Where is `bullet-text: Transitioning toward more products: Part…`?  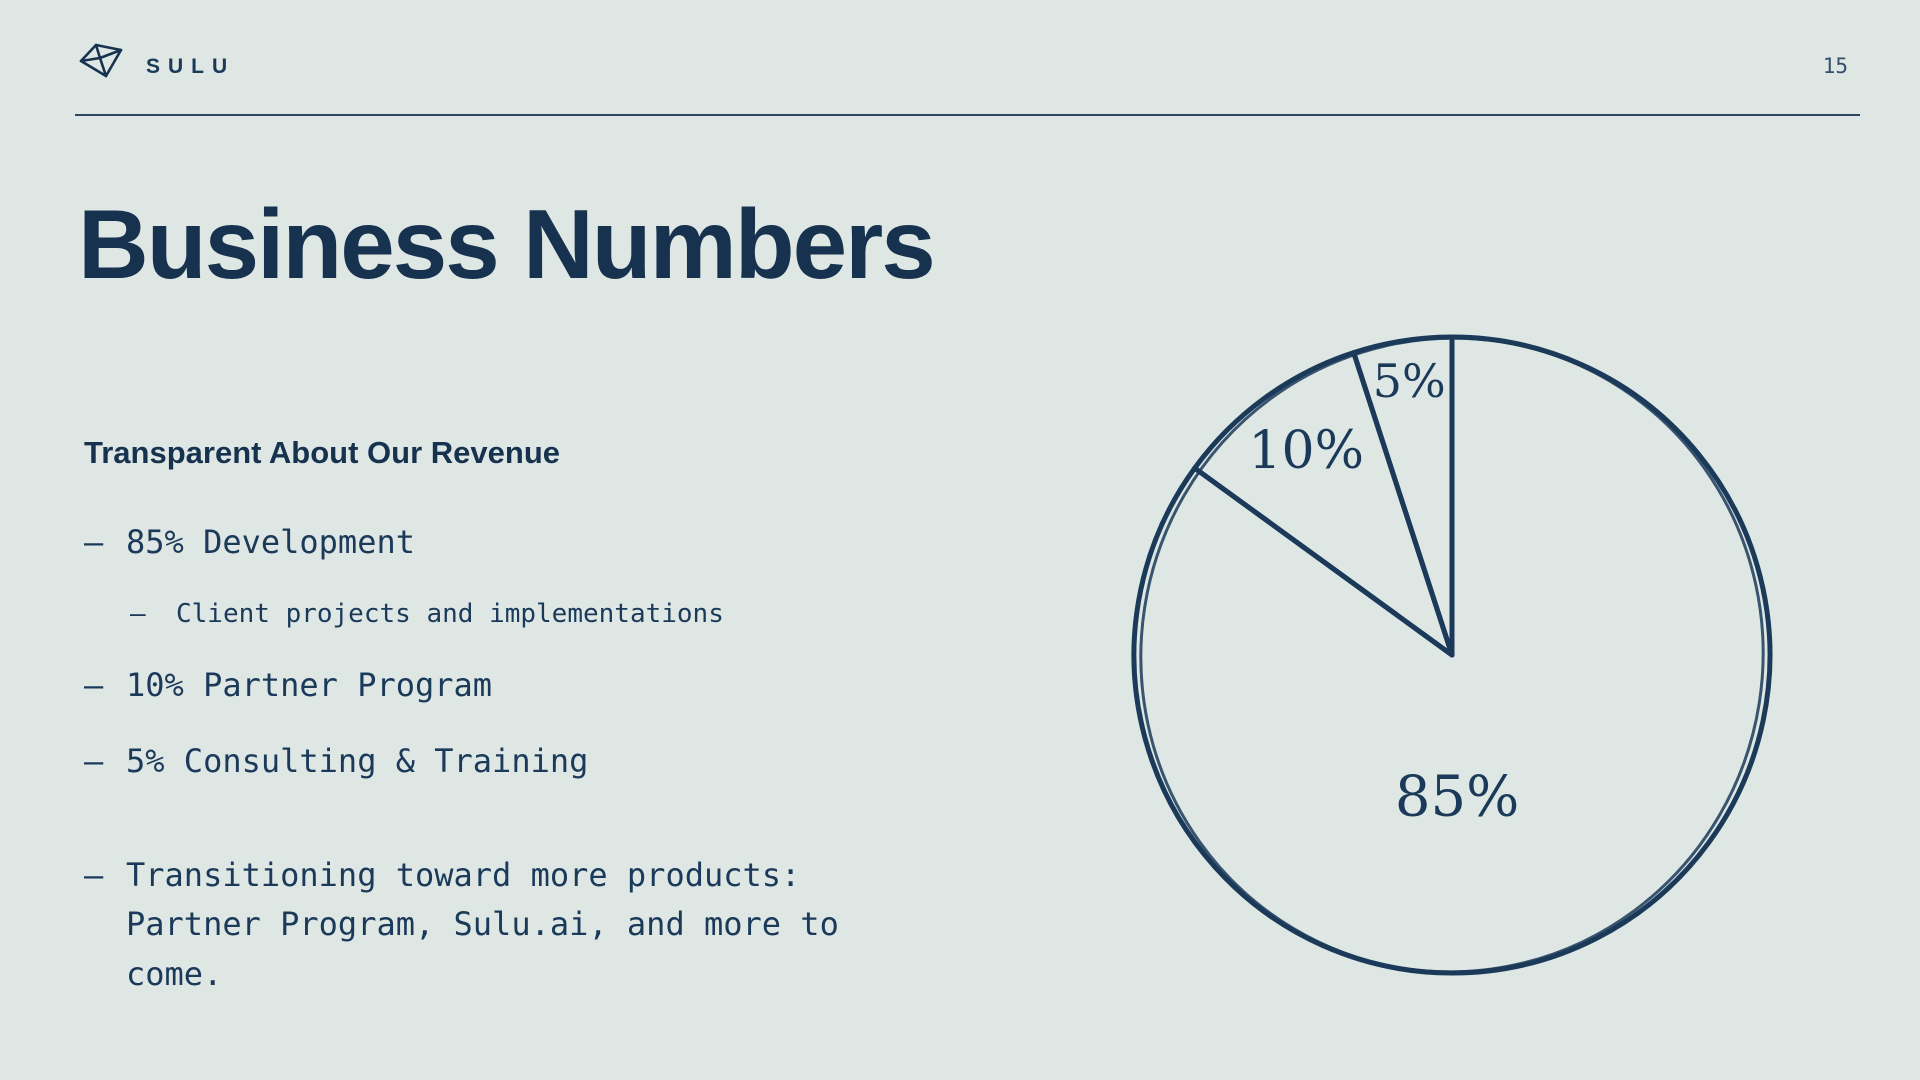
bullet-text: Transitioning toward more products: Part… is located at coordinates (482, 924).